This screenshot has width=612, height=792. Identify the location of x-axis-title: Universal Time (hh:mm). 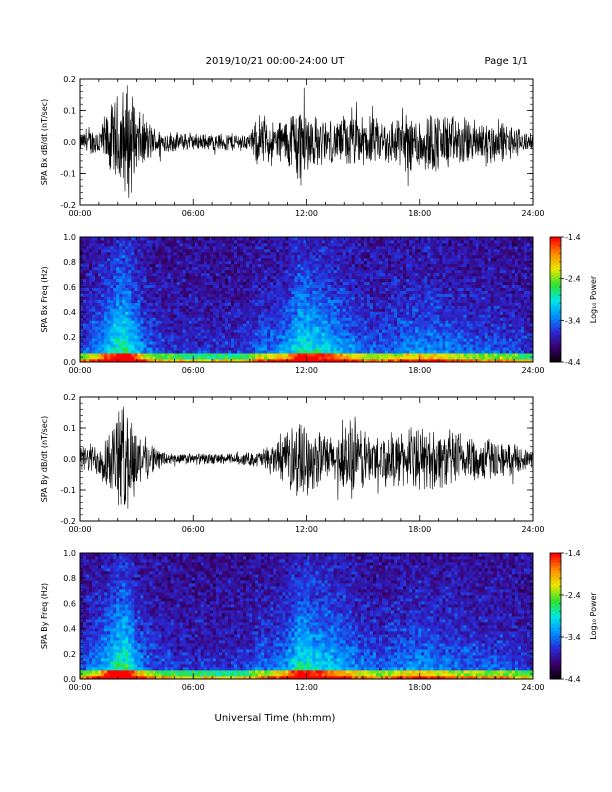
(275, 718).